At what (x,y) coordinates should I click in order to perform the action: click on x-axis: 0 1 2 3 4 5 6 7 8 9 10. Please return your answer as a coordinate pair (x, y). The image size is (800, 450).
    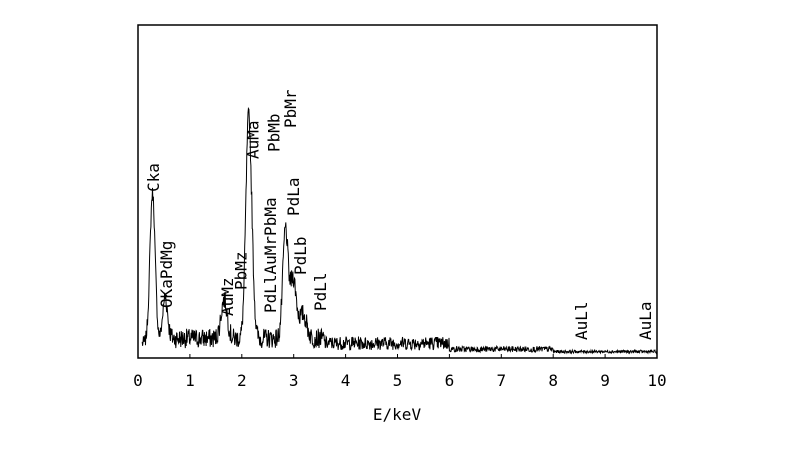
    Looking at the image, I should click on (400, 372).